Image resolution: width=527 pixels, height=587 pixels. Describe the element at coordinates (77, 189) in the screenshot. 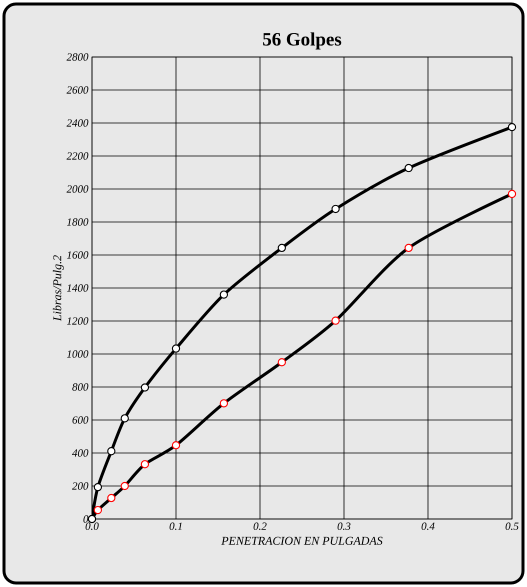

I see `y-tick-label: 2000` at that location.